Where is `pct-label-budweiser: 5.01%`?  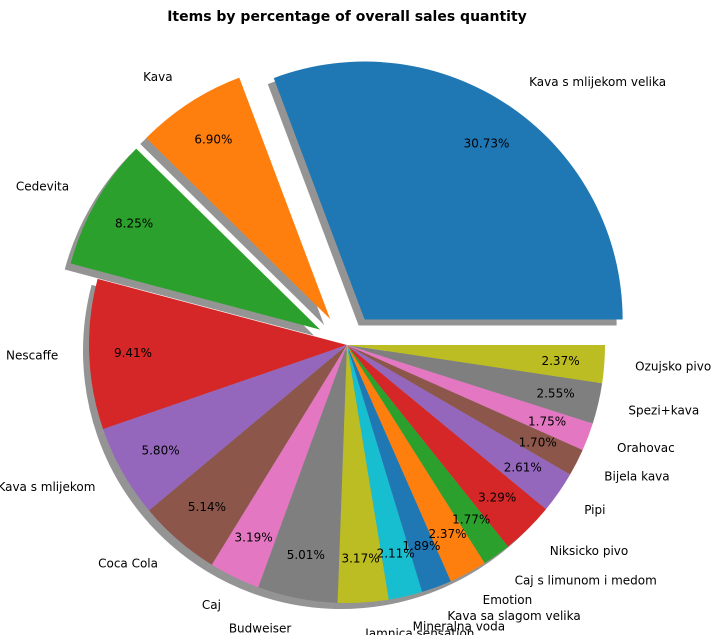
pct-label-budweiser: 5.01% is located at coordinates (306, 555).